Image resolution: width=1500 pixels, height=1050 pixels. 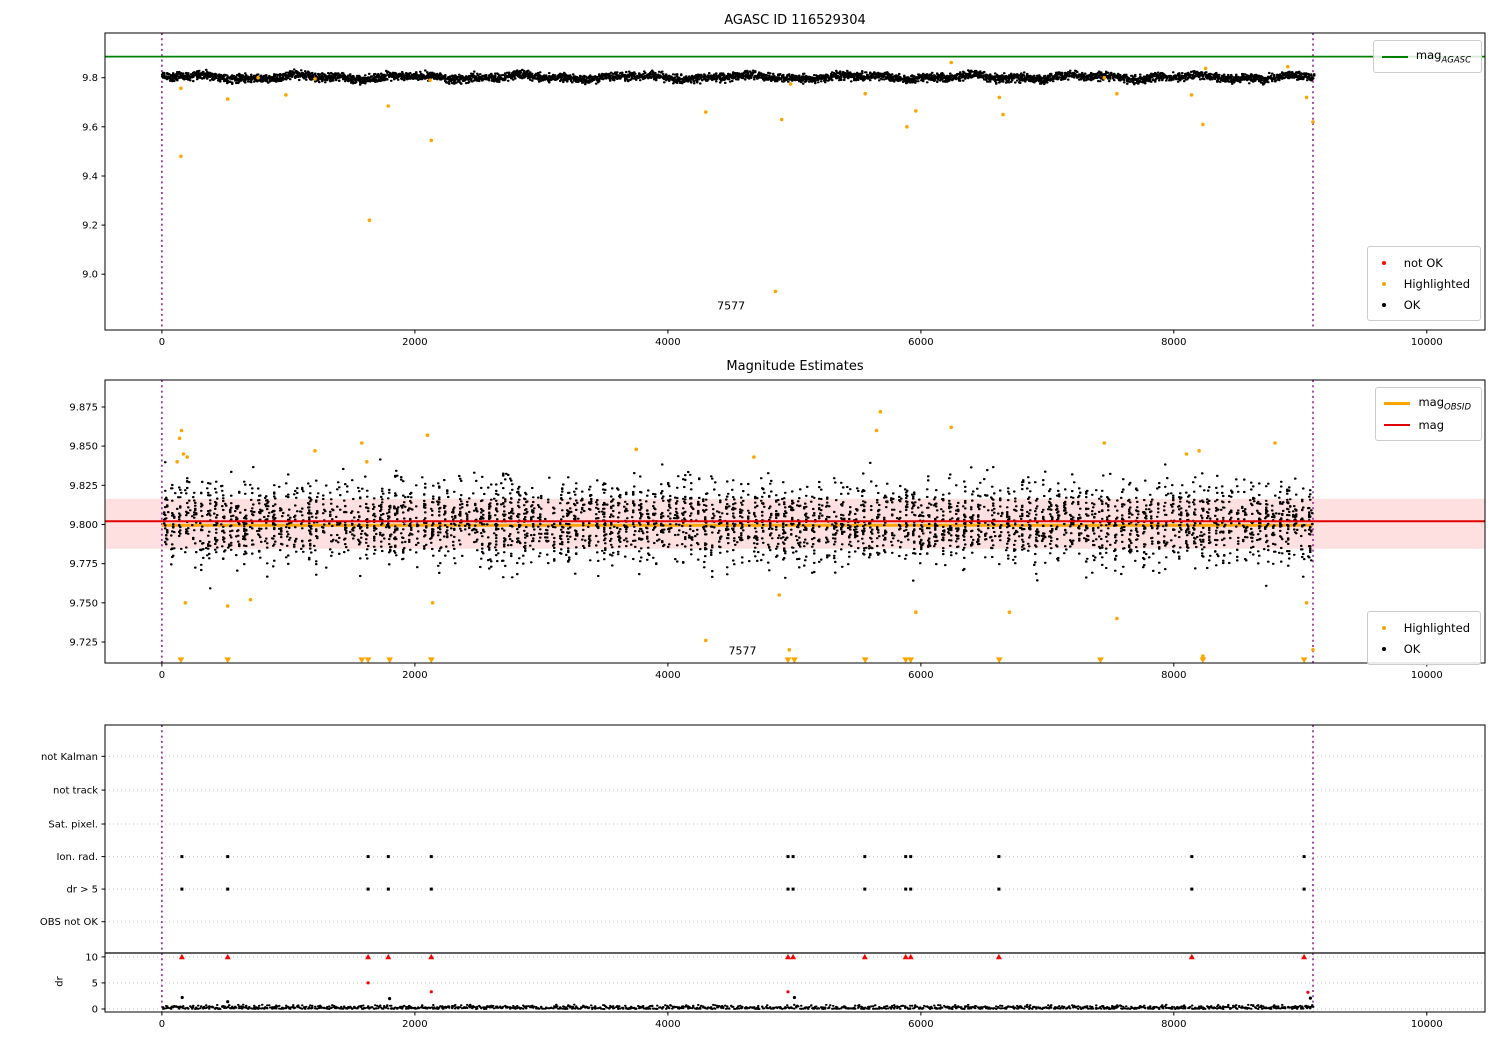 I want to click on plot3-dr-points, so click(x=738, y=1006).